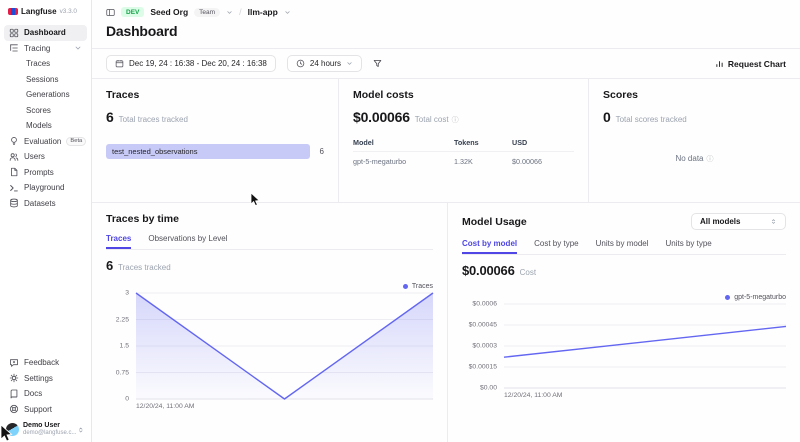 The height and width of the screenshot is (442, 800). Describe the element at coordinates (45, 111) in the screenshot. I see `sidebar-item-scores: Scores` at that location.